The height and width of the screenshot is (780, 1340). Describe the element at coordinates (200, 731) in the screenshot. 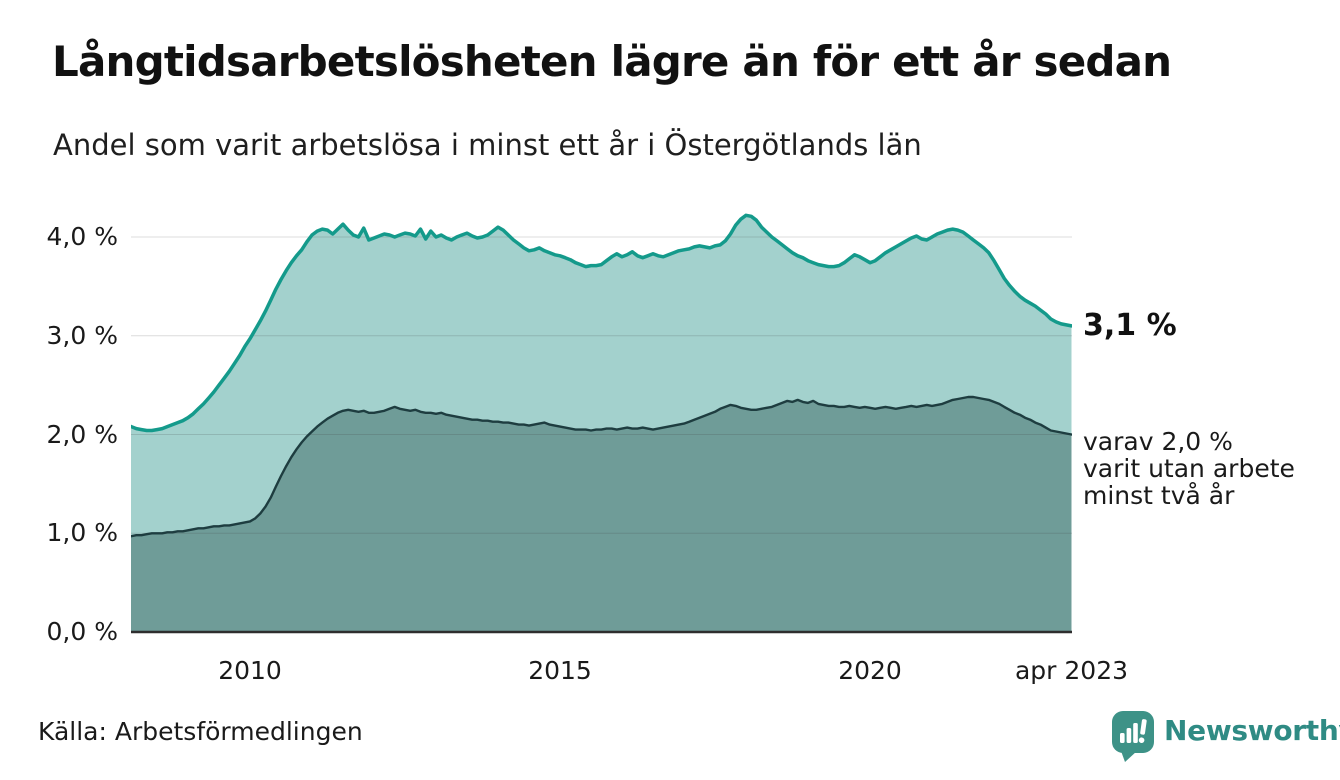

I see `source-note: Källa: Arbetsförmedlingen` at that location.